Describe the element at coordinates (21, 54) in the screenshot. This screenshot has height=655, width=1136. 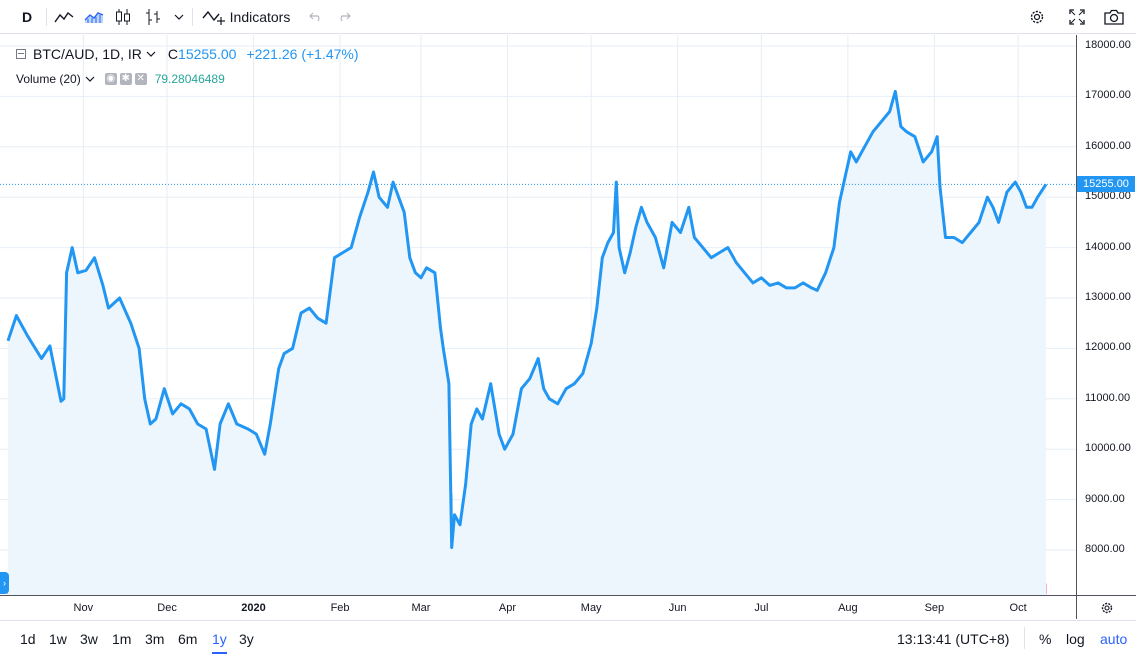
I see `collapse-icon` at that location.